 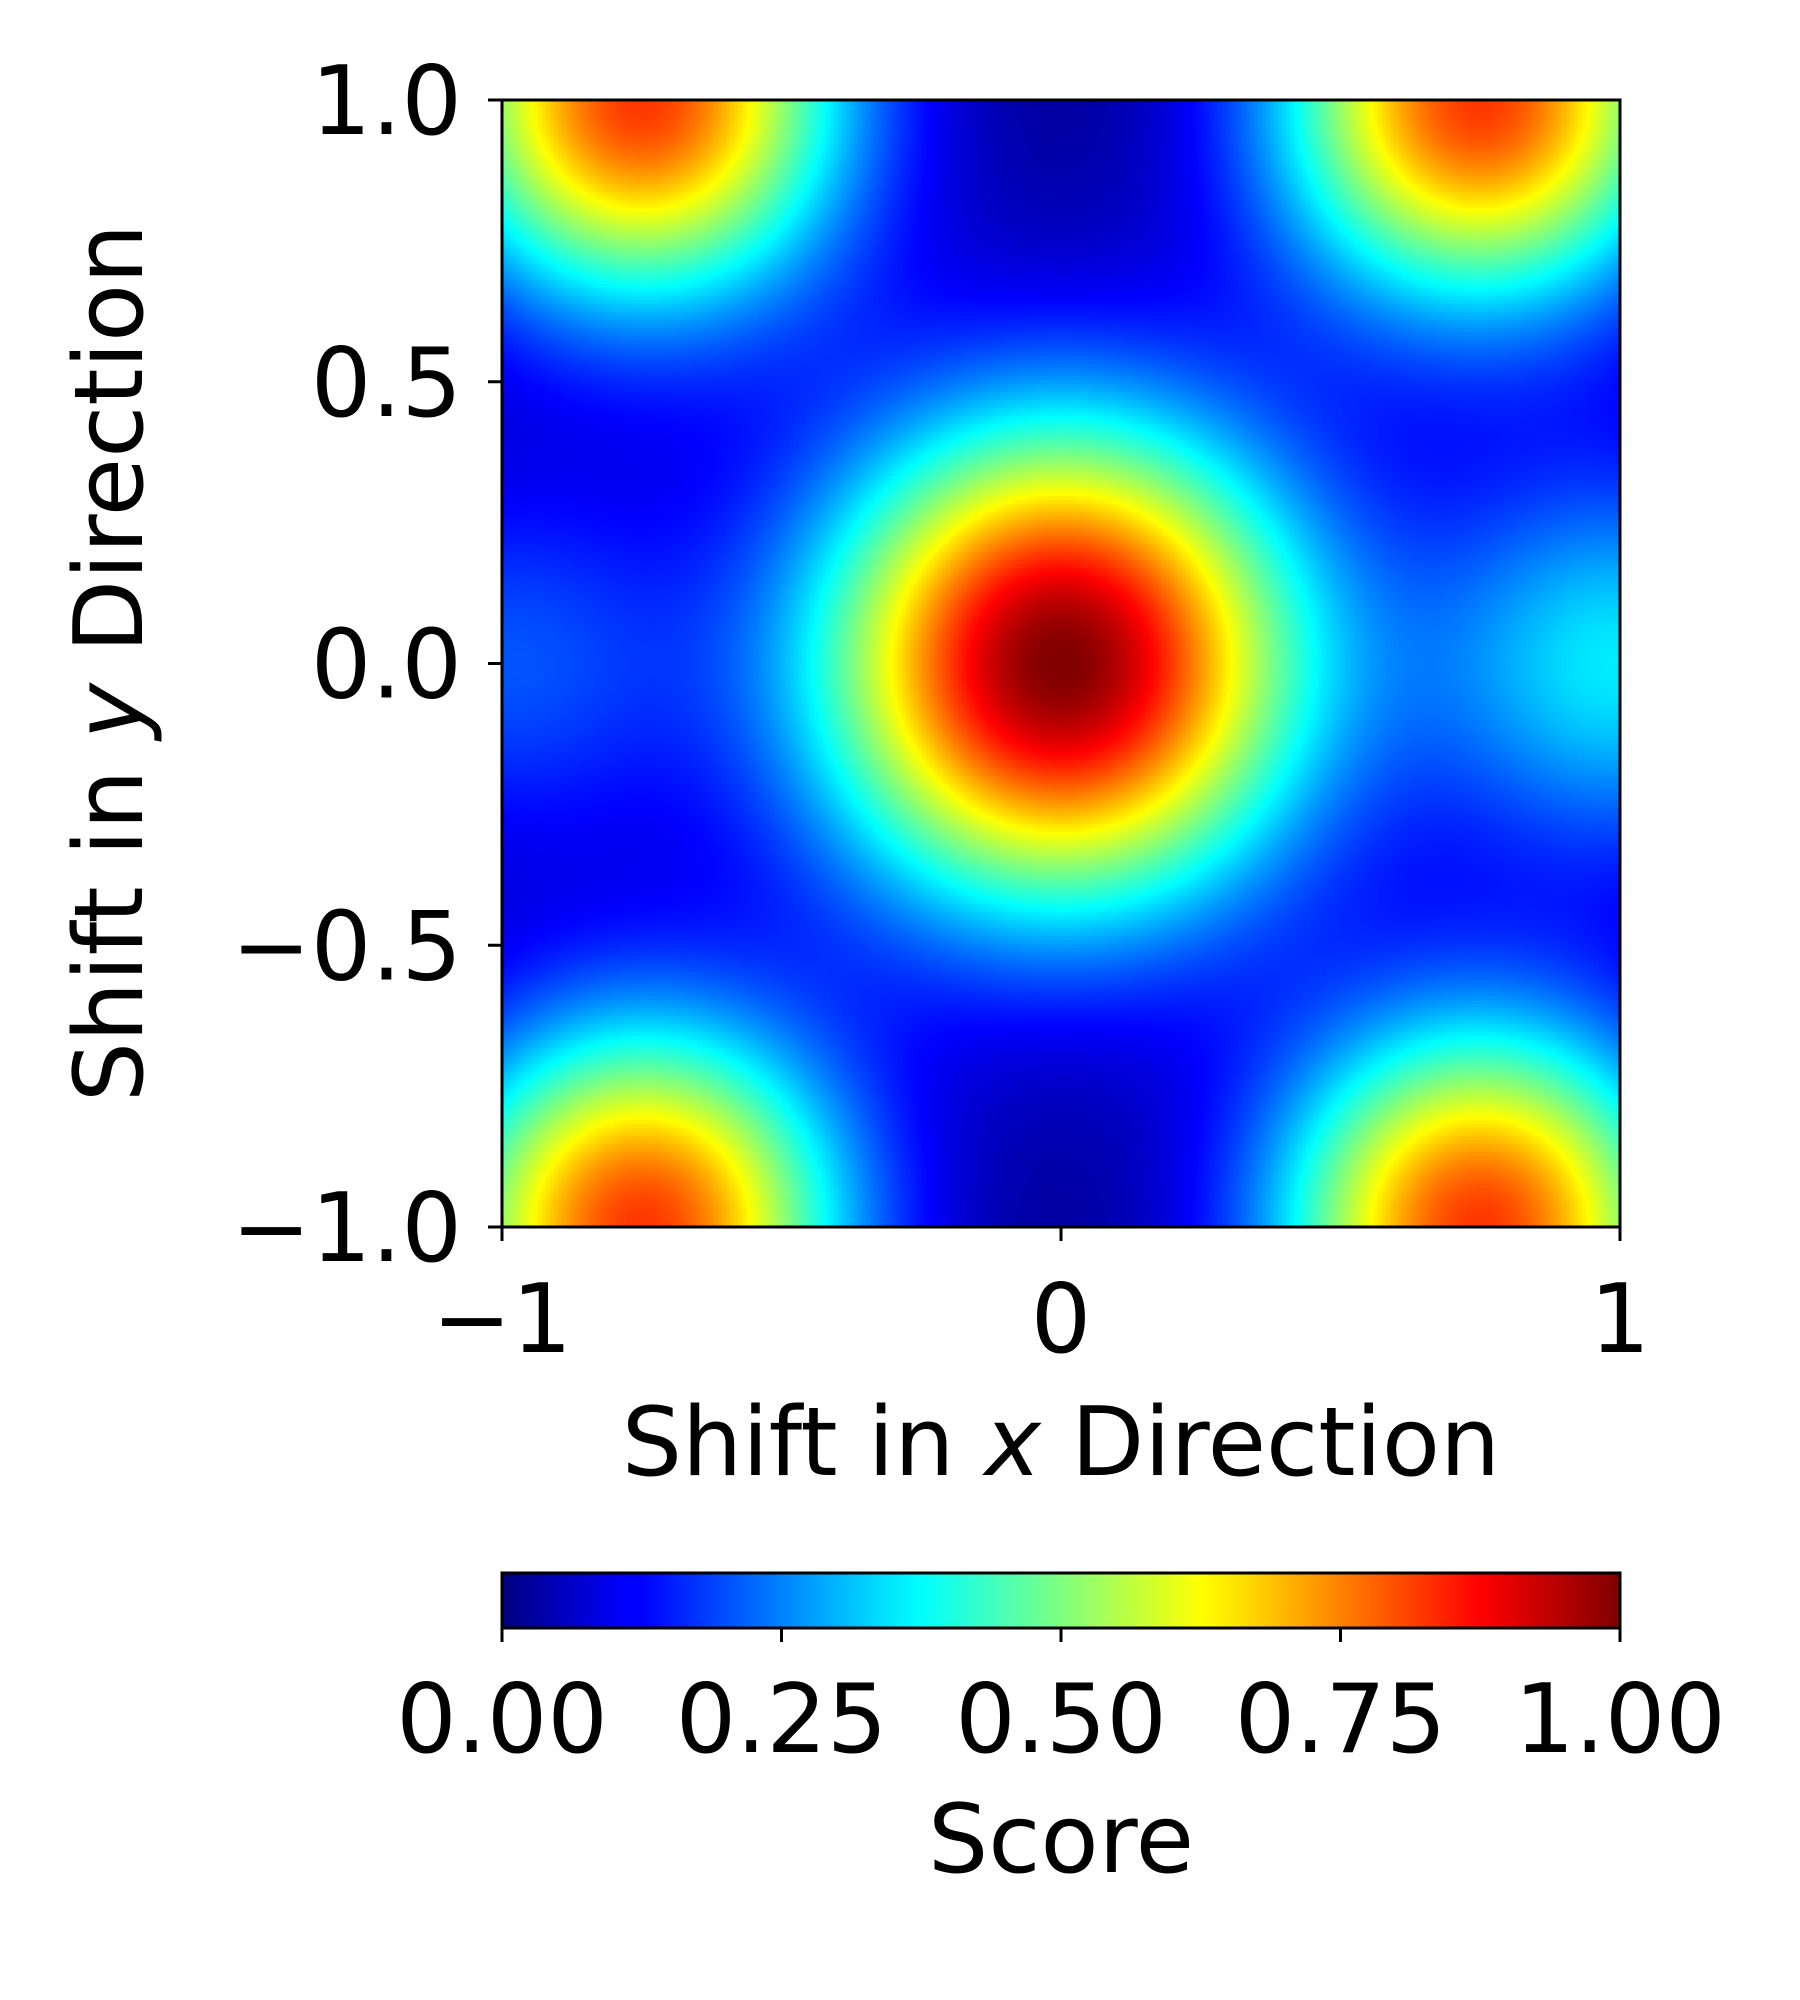 I want to click on y-tick-label: −1.0, so click(x=346, y=1229).